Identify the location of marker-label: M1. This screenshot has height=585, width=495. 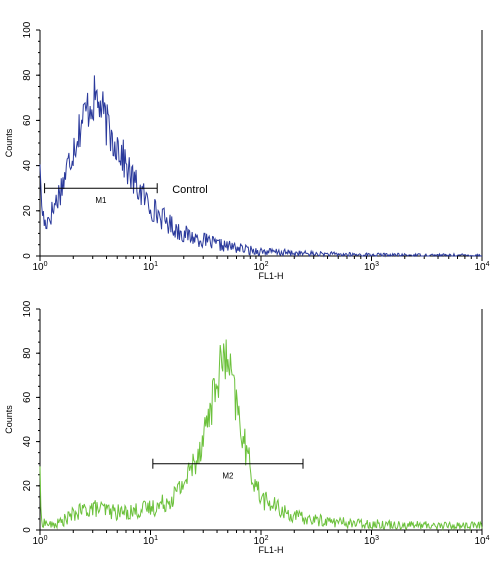
(101, 200).